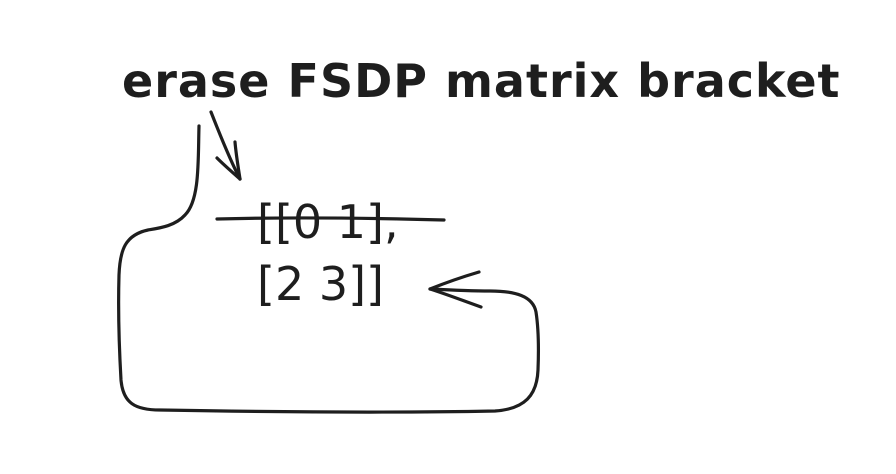  I want to click on title-arrow, so click(225, 145).